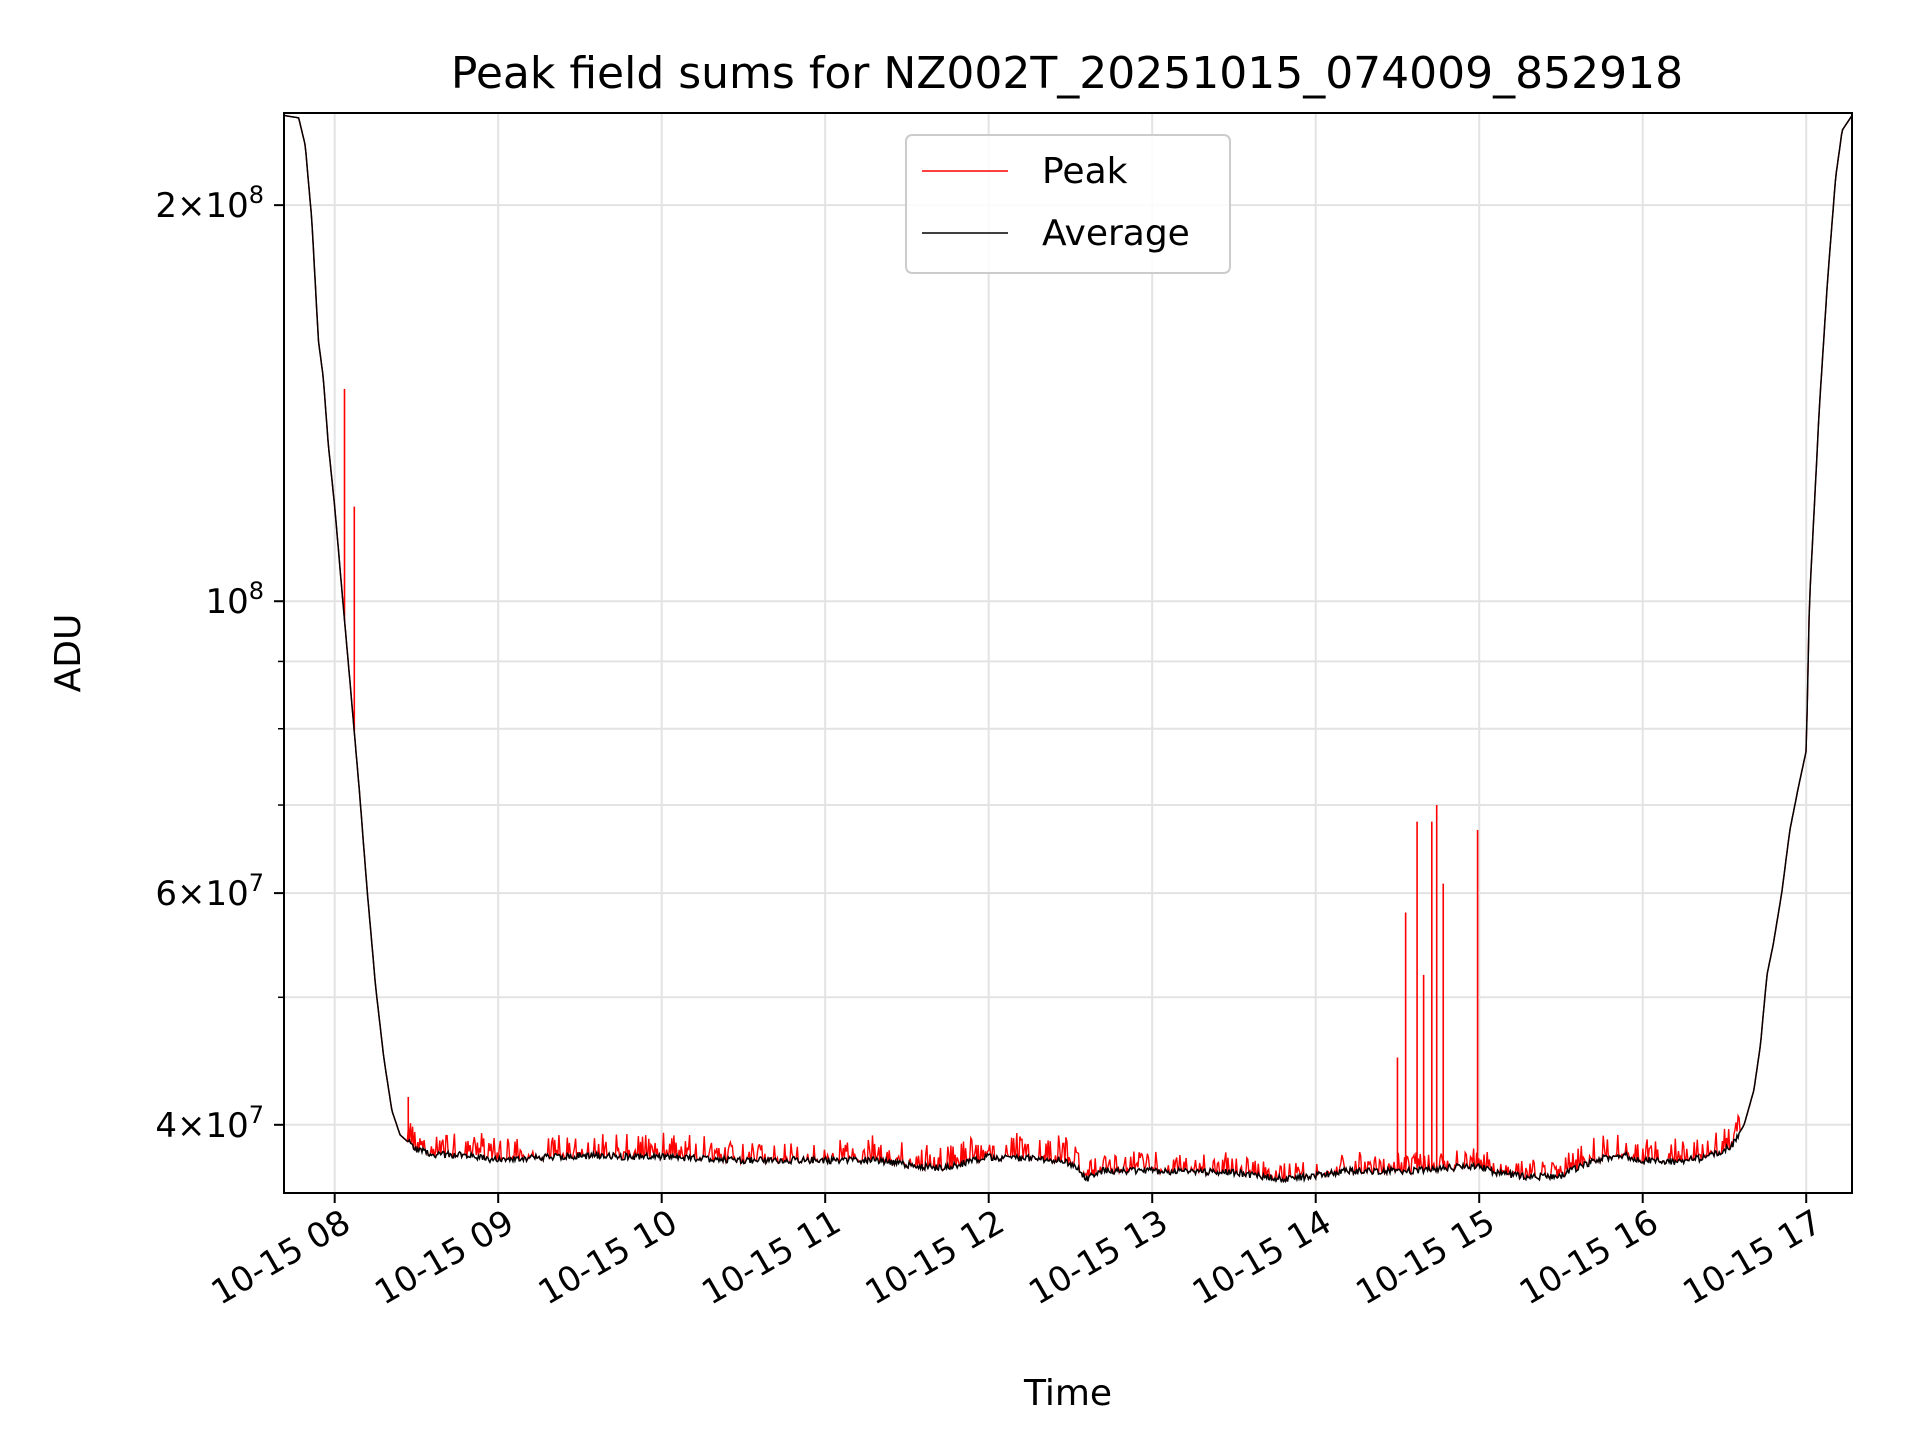 This screenshot has width=1920, height=1440. I want to click on legend-box, so click(1068, 204).